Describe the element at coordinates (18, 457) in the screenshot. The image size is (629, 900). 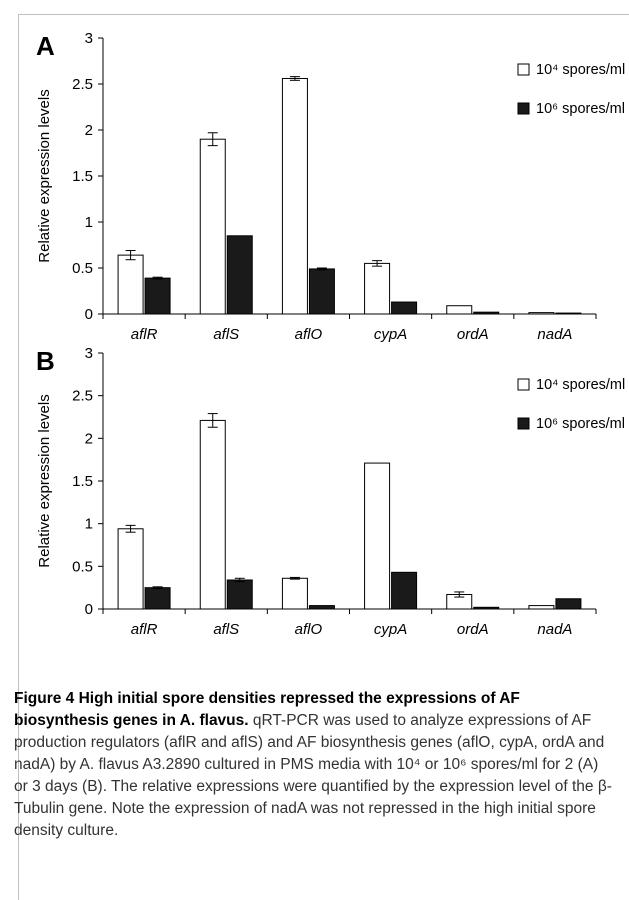
I see `frame-left-border` at that location.